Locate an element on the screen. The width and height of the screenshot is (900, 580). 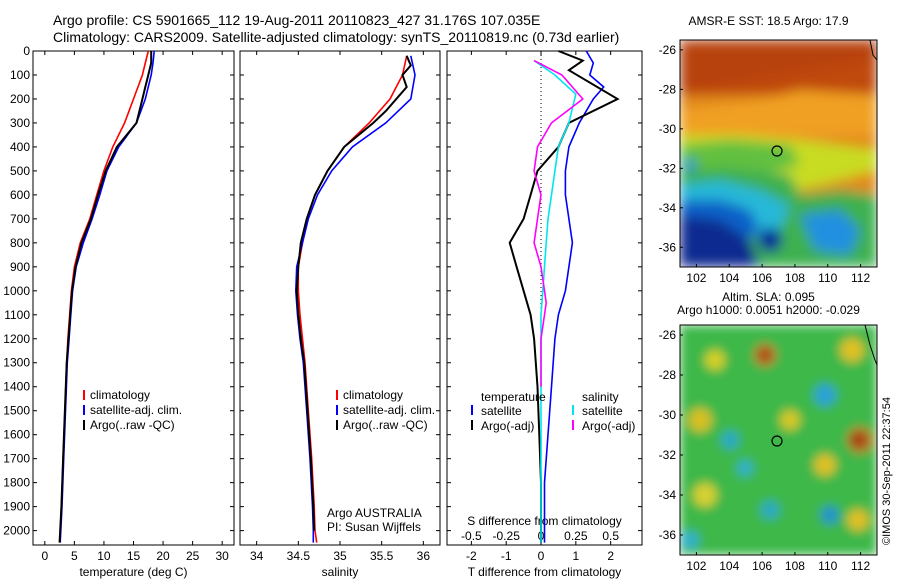
x-tick-label: 10 is located at coordinates (104, 556).